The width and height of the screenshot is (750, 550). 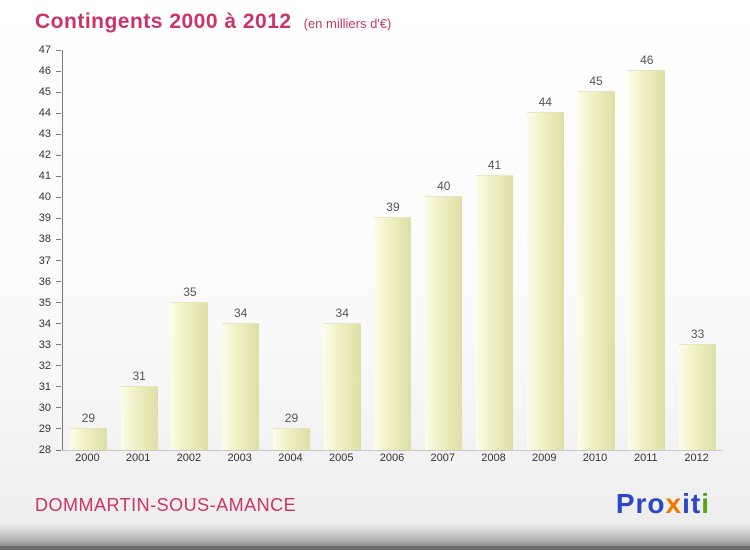 I want to click on x-tick-label: 2006, so click(x=392, y=458).